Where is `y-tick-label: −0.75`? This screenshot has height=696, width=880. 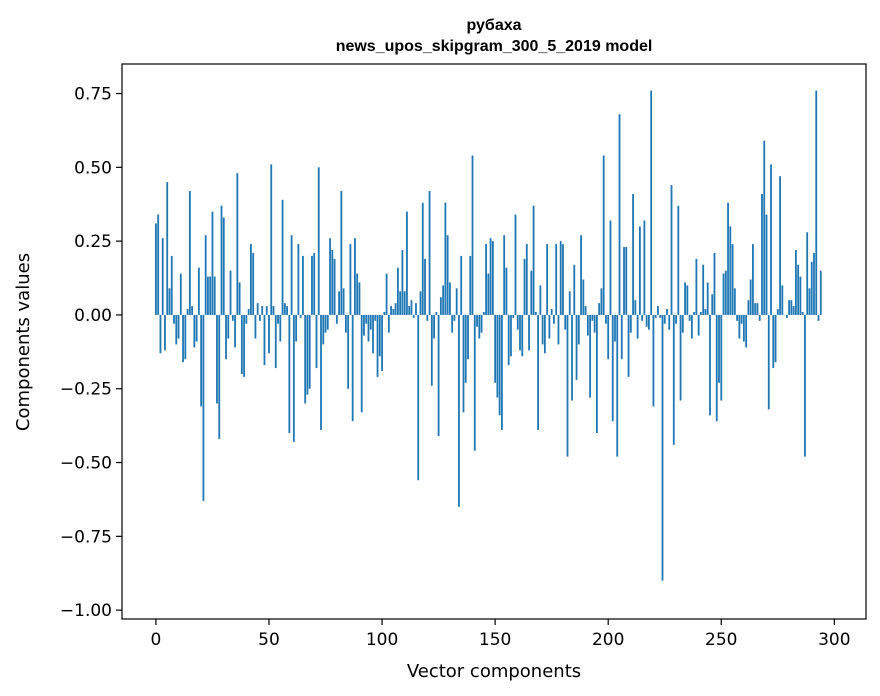 y-tick-label: −0.75 is located at coordinates (86, 537).